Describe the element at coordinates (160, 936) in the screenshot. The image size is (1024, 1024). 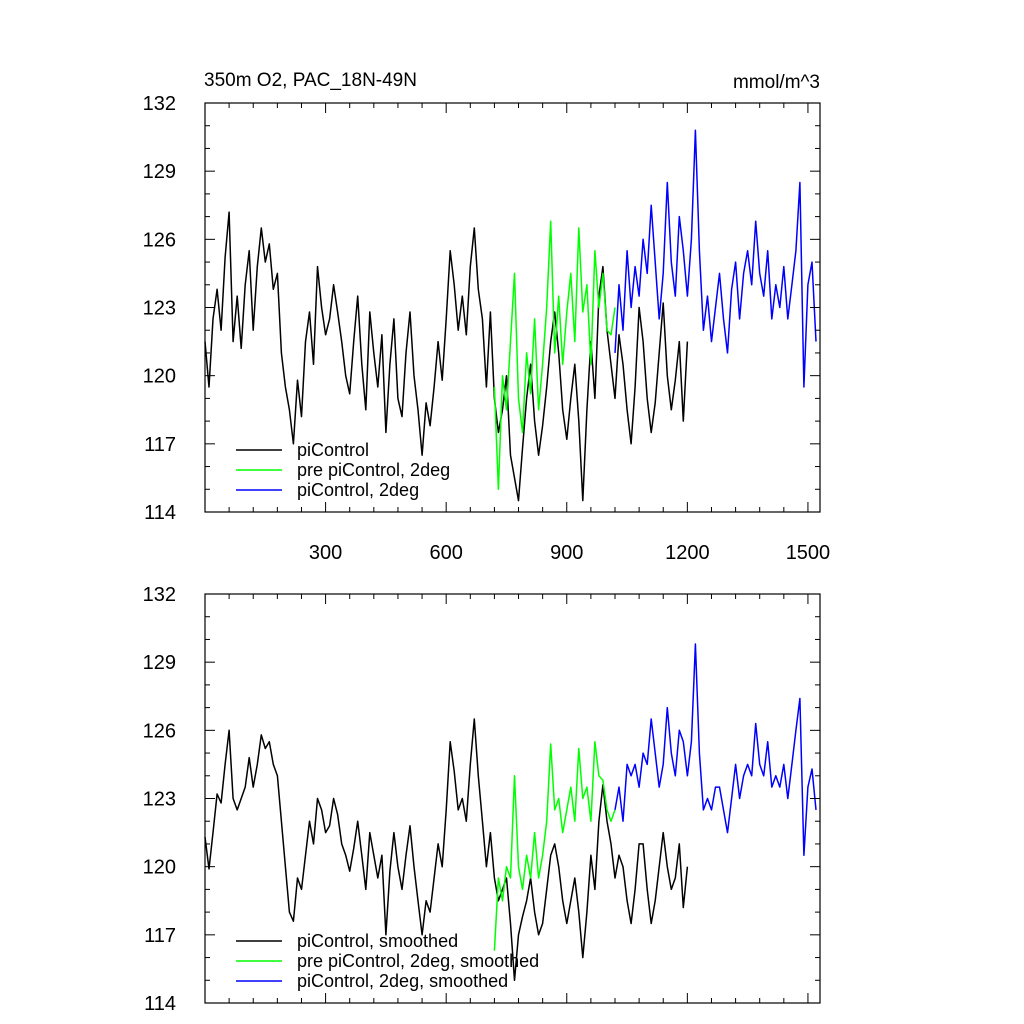
I see `bottom-ytick-label: 117` at that location.